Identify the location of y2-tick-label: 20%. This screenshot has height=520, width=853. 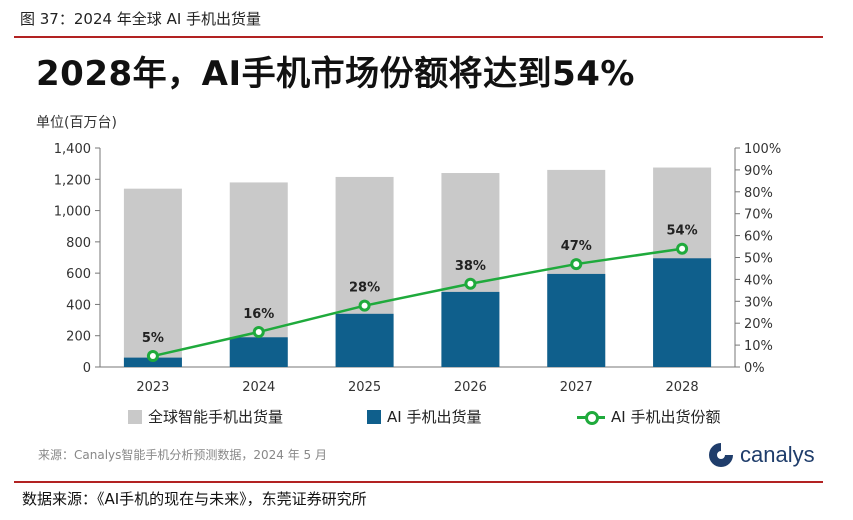
(758, 324).